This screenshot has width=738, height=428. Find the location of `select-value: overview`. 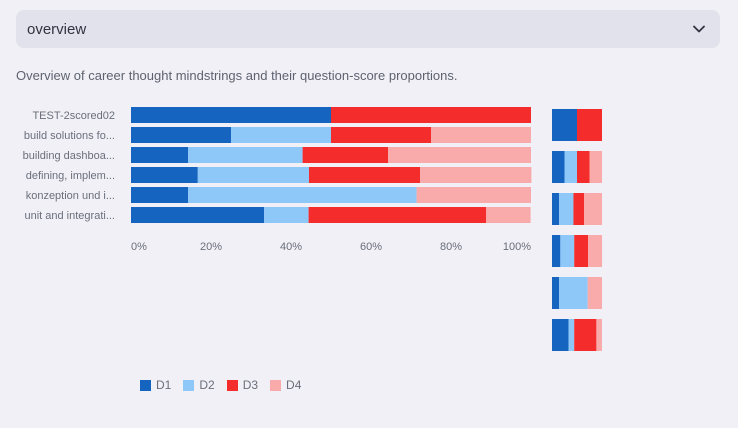

select-value: overview is located at coordinates (57, 29).